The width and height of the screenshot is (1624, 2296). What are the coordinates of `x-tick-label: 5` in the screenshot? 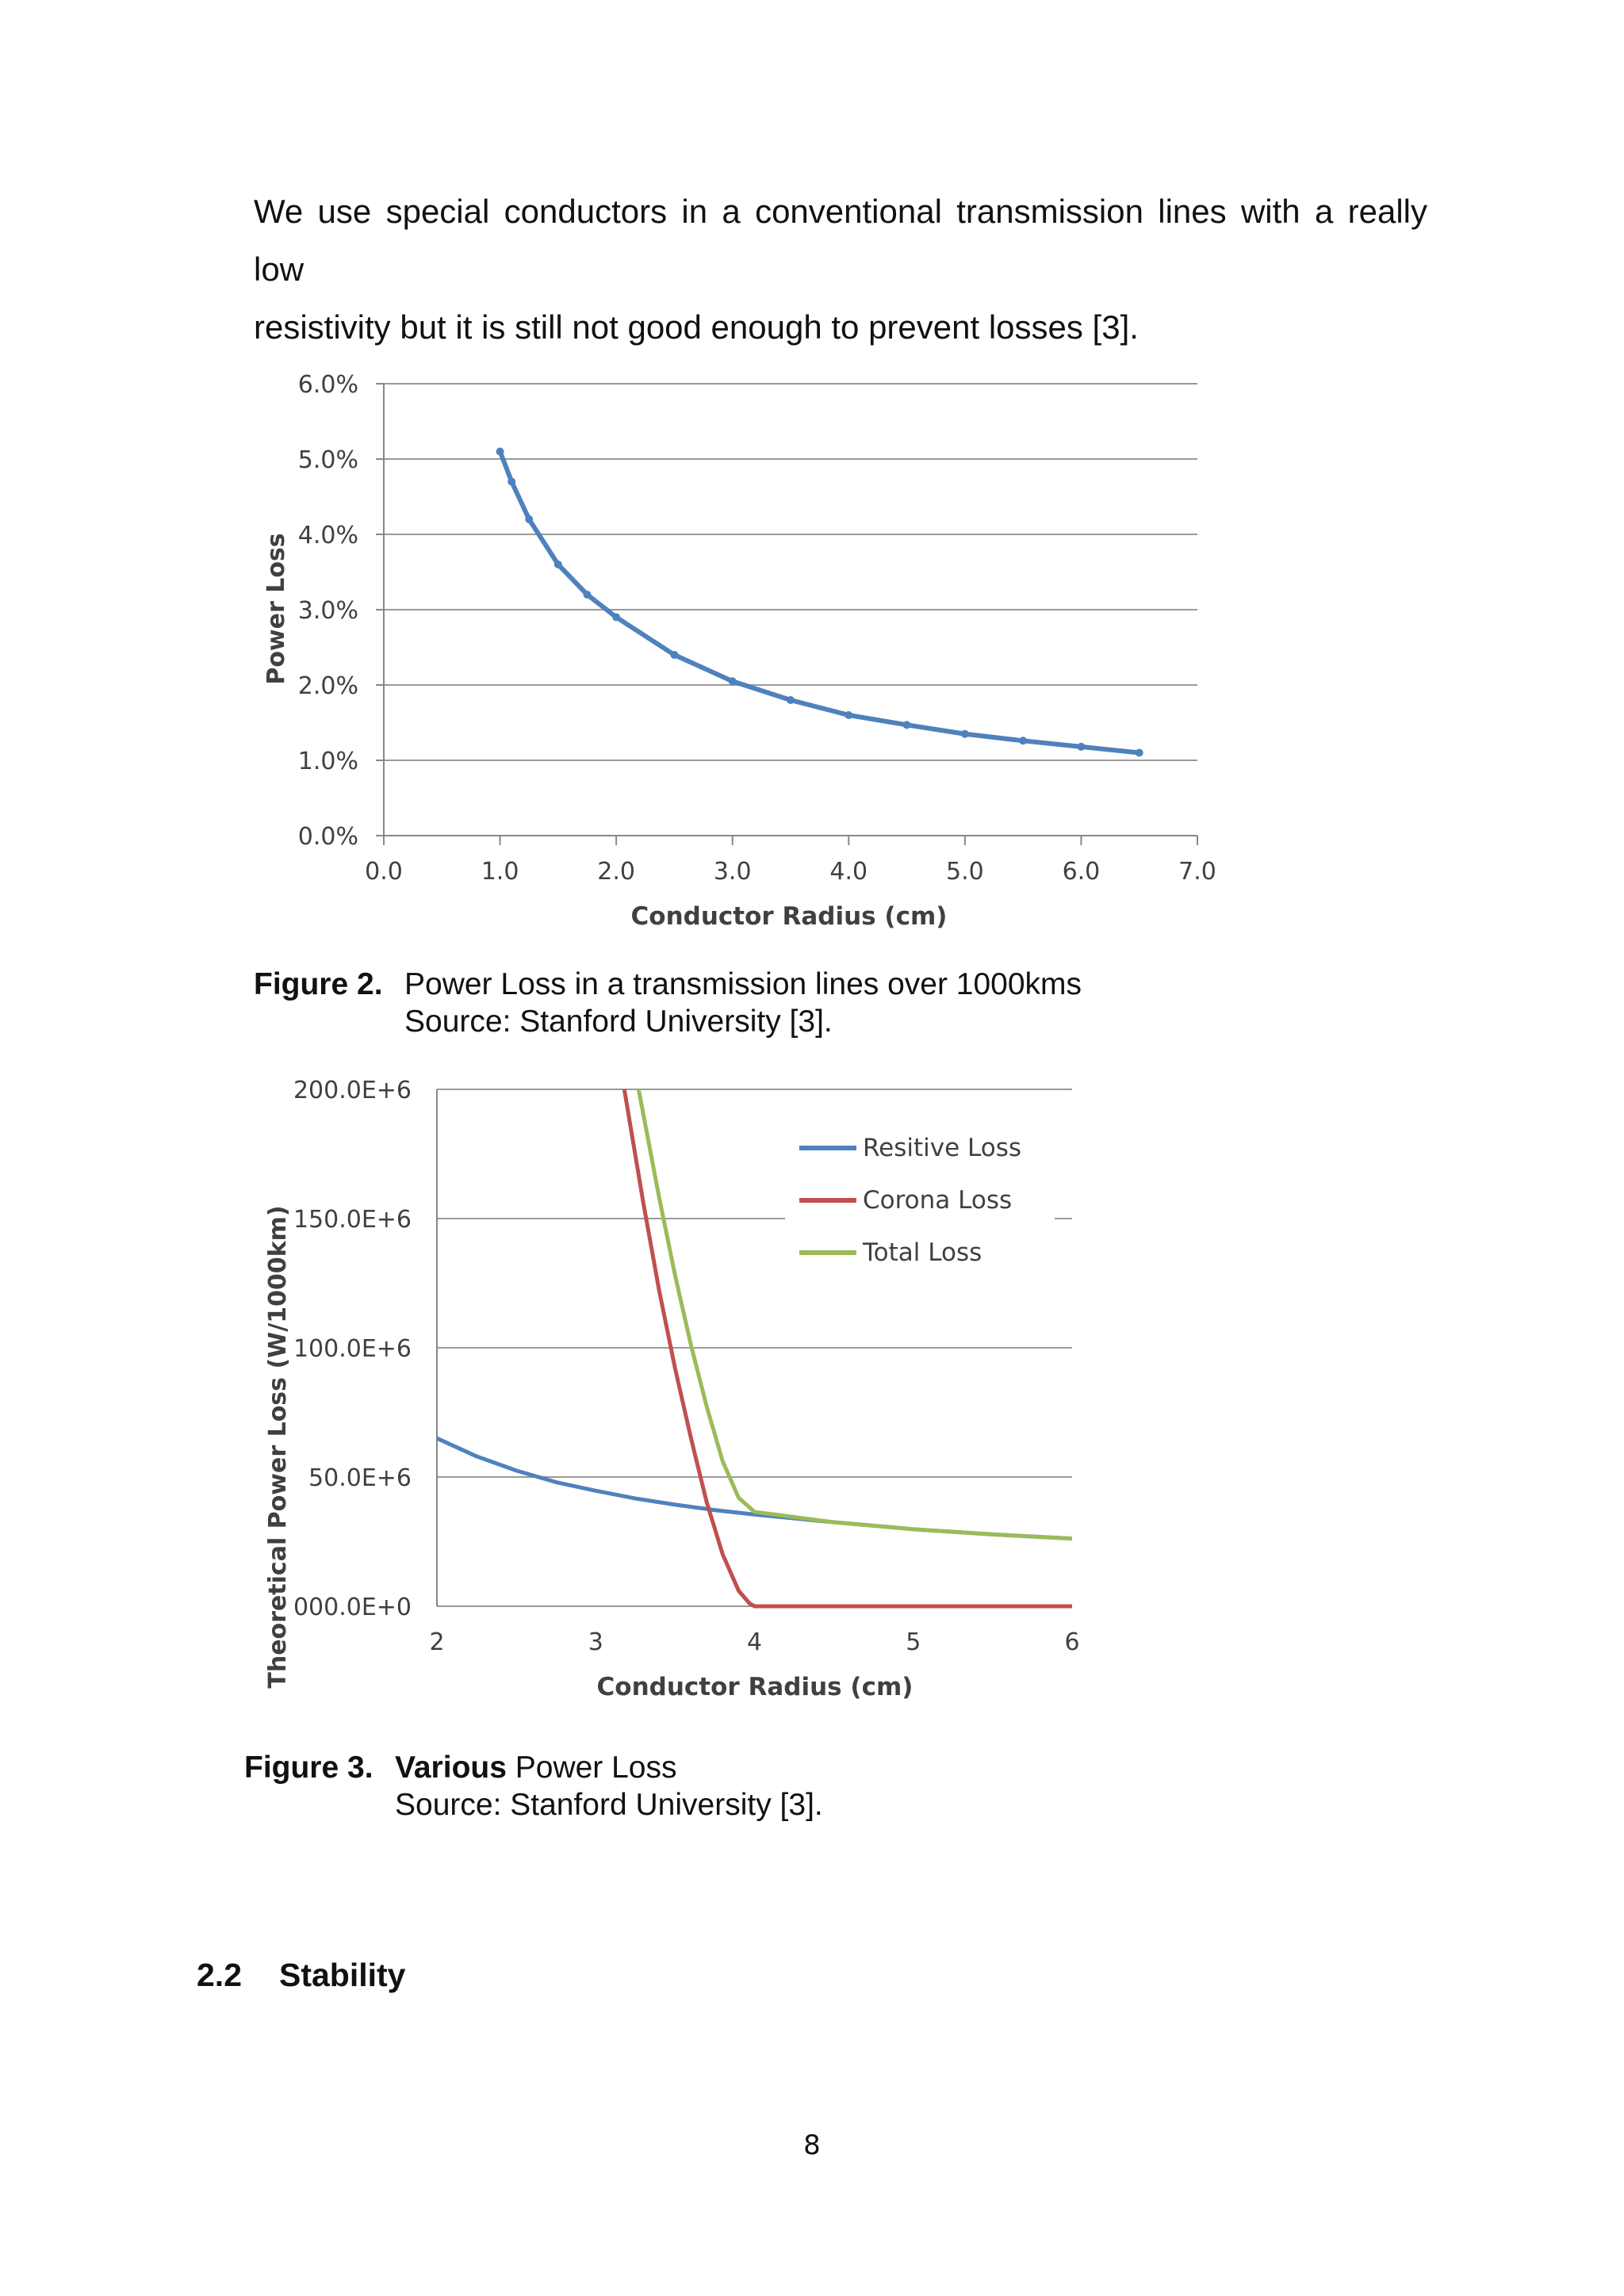 It's located at (913, 1642).